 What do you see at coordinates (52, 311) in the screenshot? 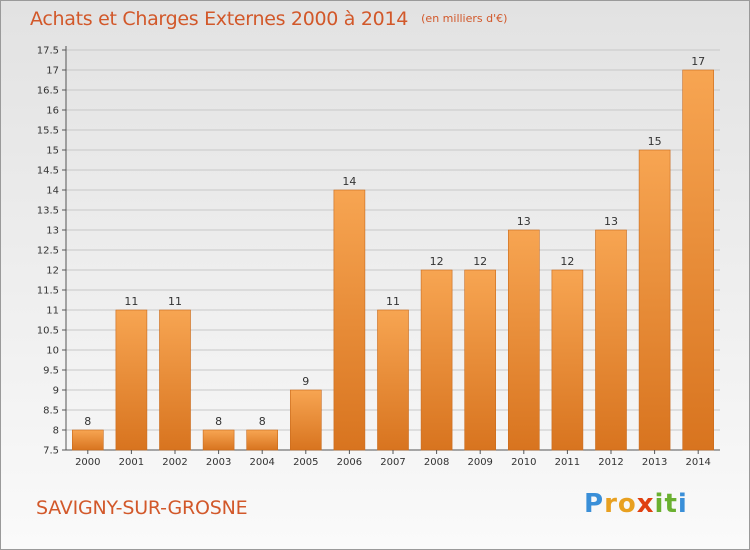
I see `y-tick-label: 11` at bounding box center [52, 311].